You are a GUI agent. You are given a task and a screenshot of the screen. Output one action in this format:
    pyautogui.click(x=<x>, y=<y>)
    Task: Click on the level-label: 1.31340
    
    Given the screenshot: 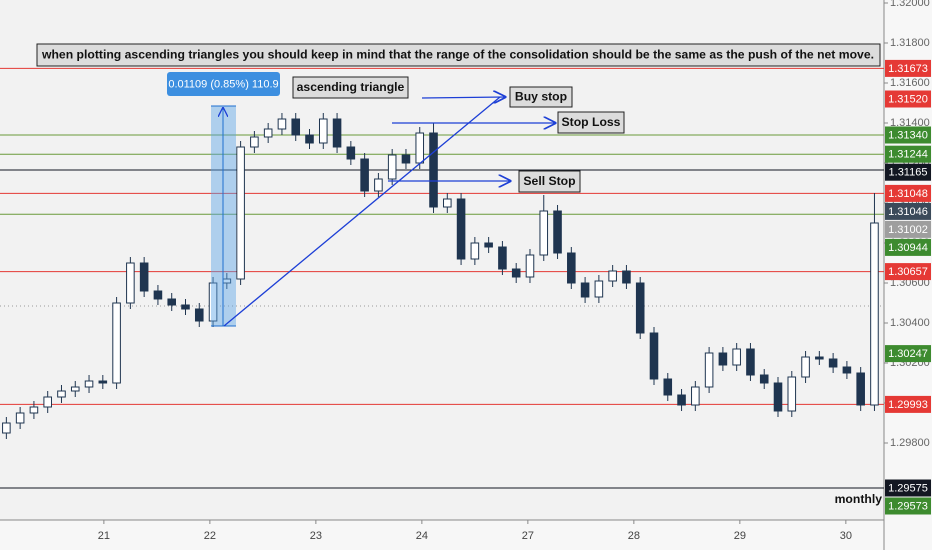 What is the action you would take?
    pyautogui.click(x=908, y=135)
    